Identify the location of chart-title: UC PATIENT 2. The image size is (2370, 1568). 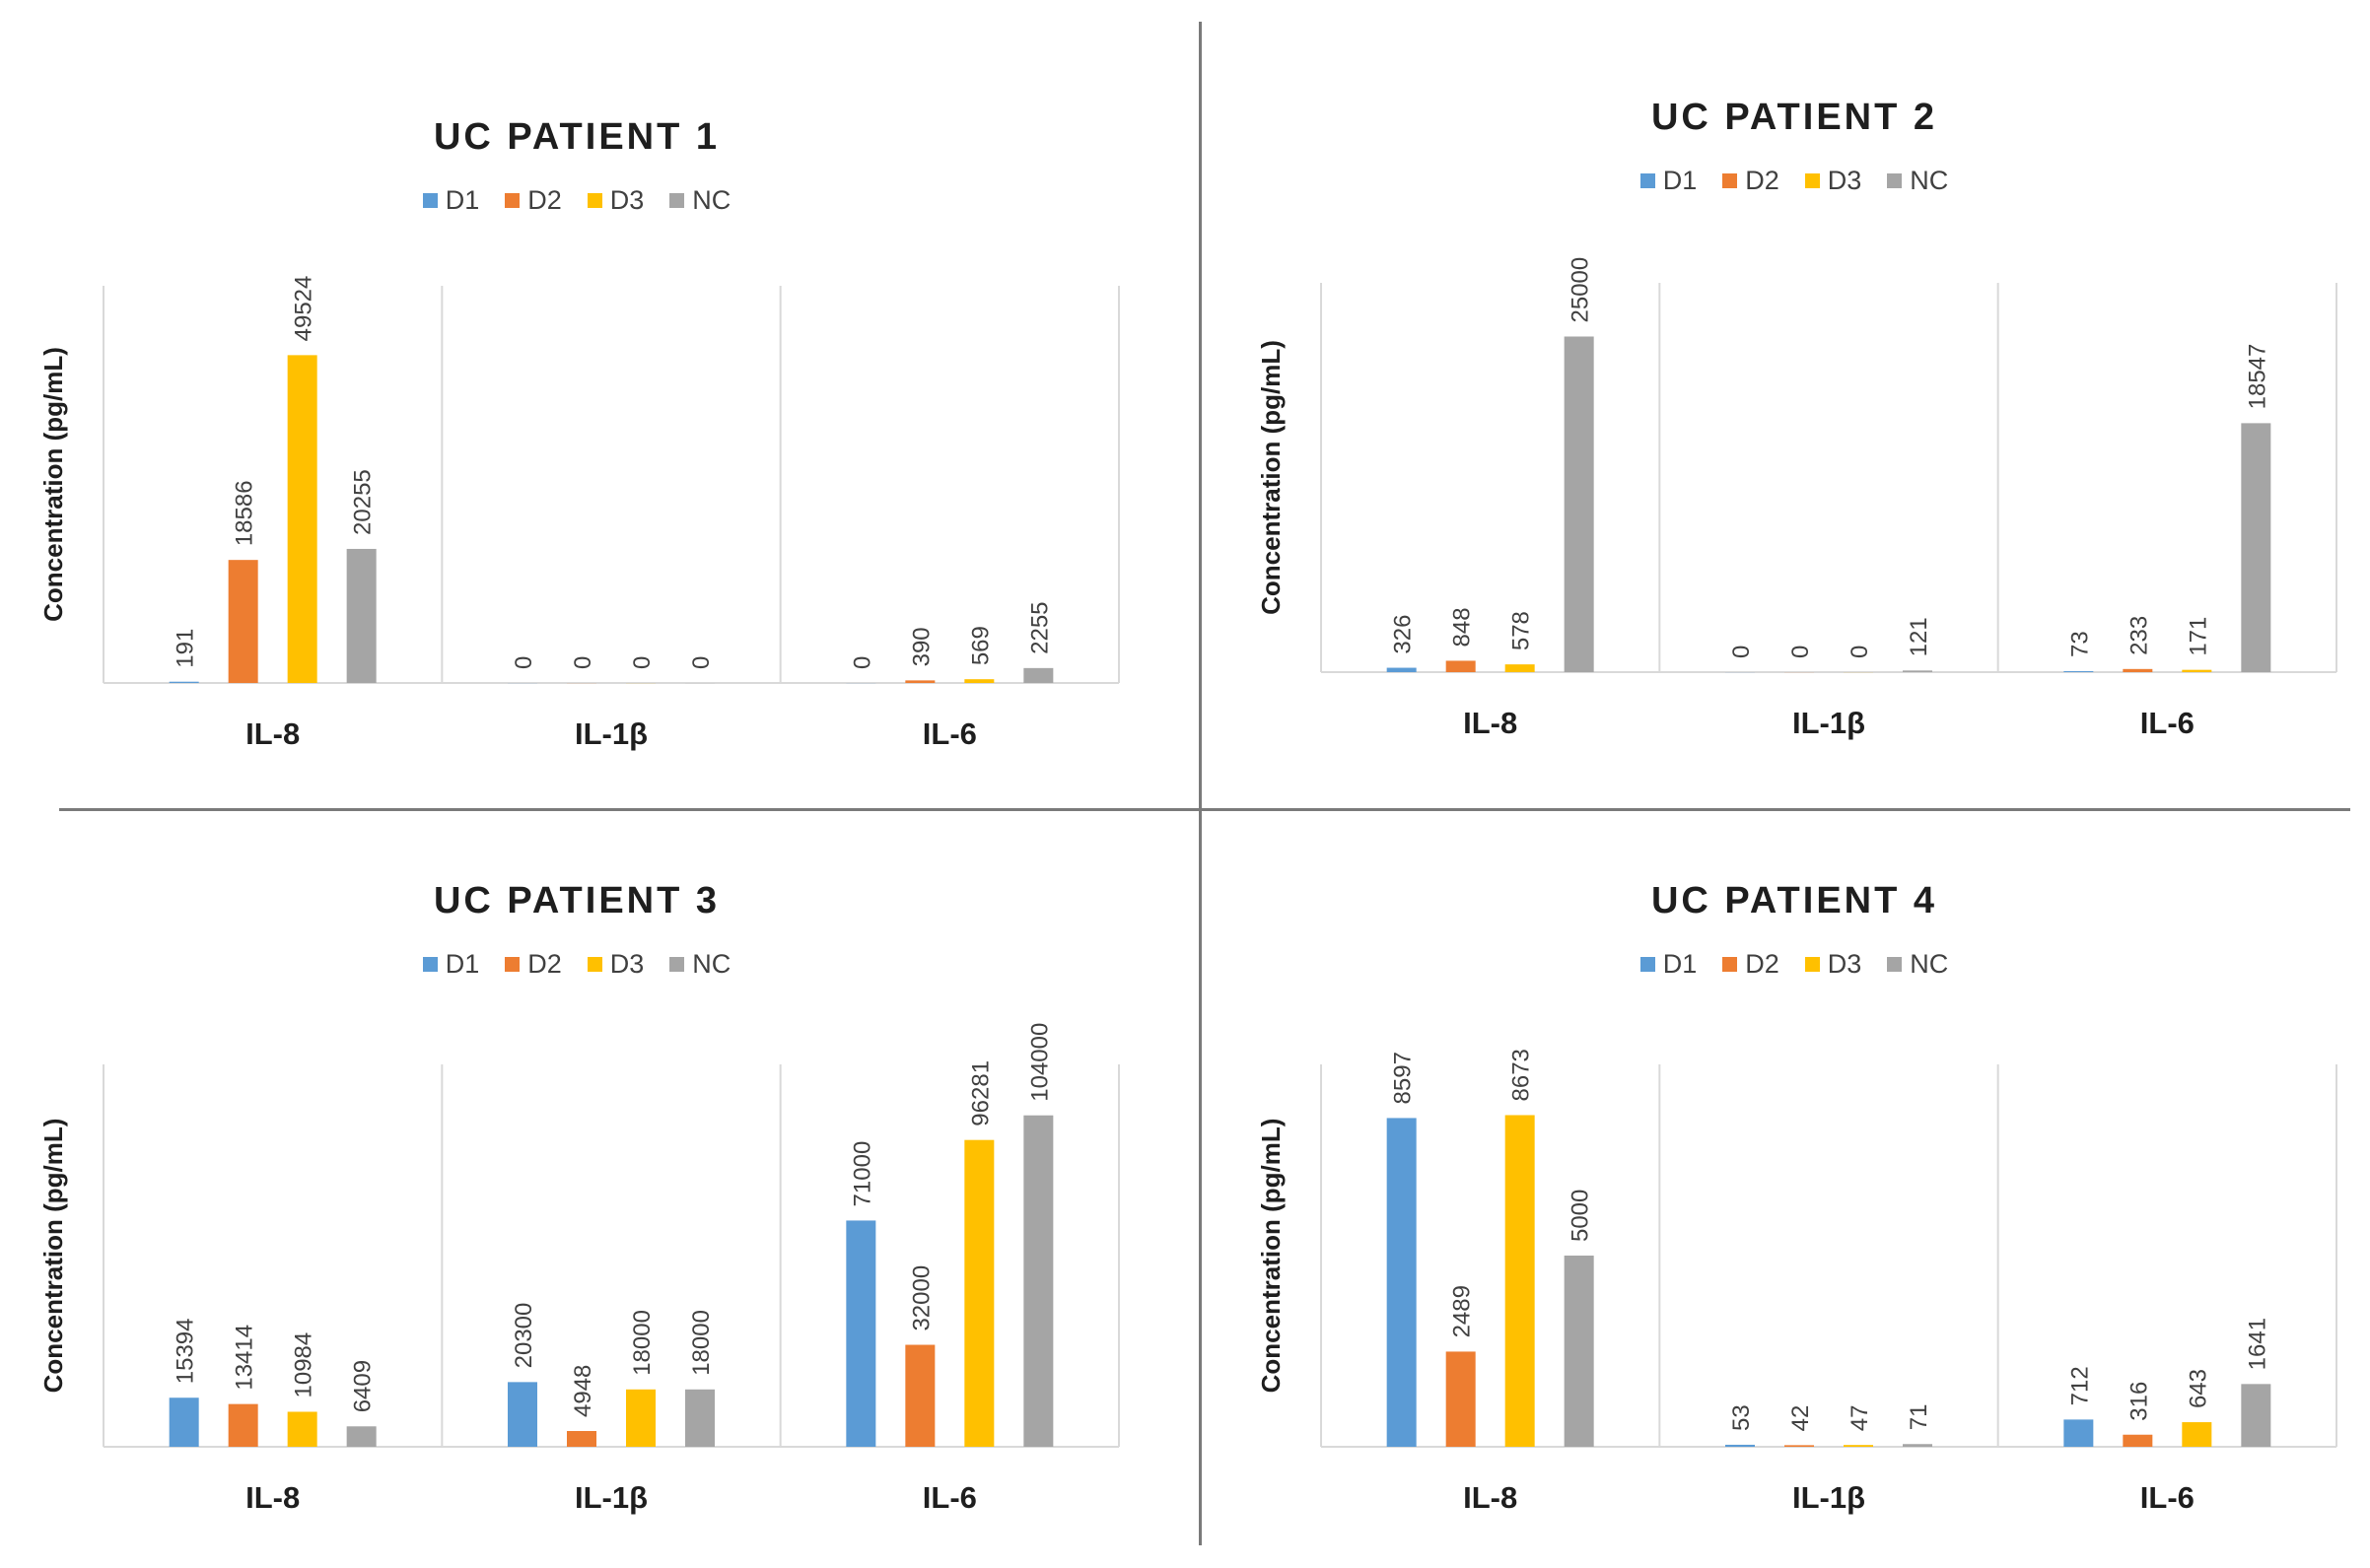
(1794, 117).